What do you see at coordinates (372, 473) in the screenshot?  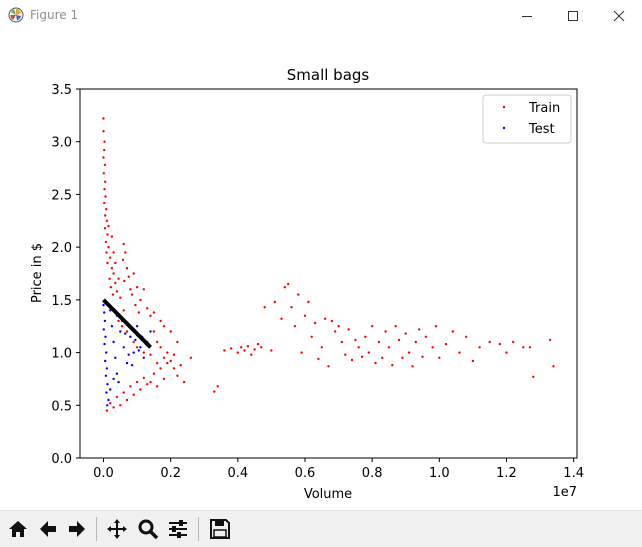 I see `x-tick-label: 0.8` at bounding box center [372, 473].